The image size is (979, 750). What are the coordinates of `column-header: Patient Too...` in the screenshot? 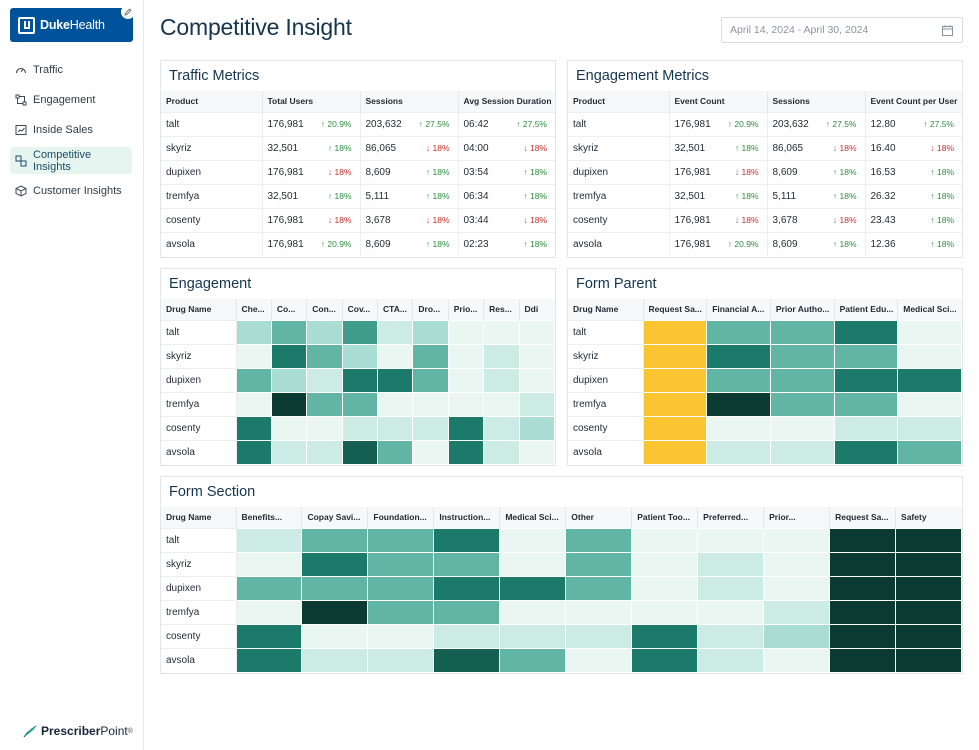 It's located at (665, 517).